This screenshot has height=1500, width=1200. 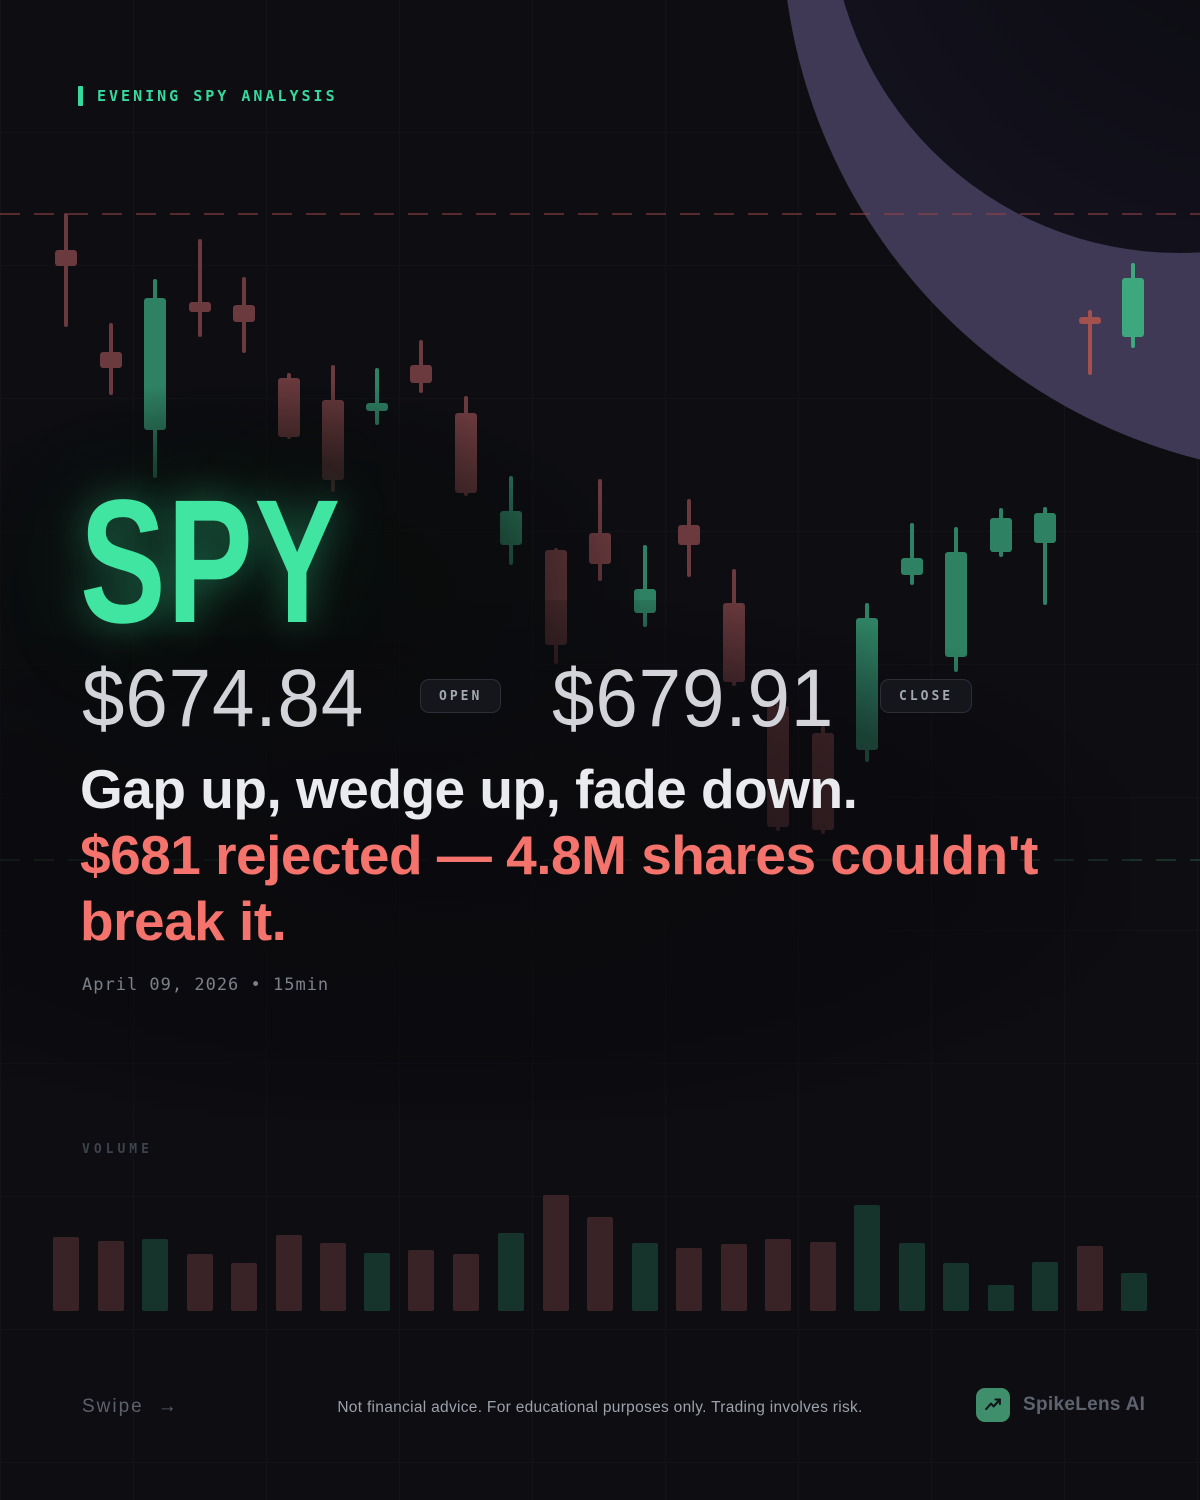 I want to click on date-timeframe: April 09, 2026 • 15min, so click(x=206, y=985).